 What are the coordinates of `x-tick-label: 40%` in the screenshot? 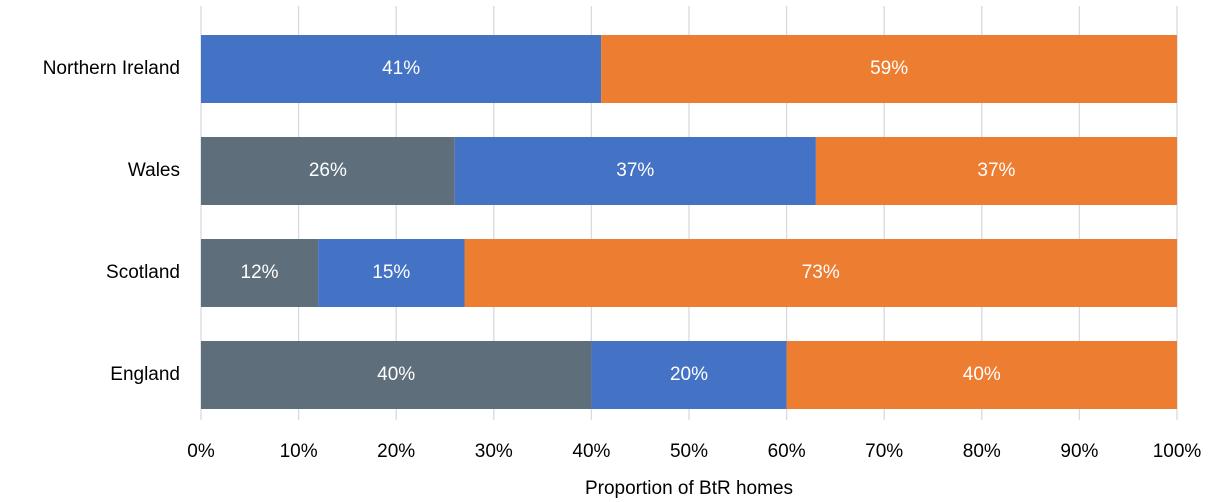 It's located at (591, 451).